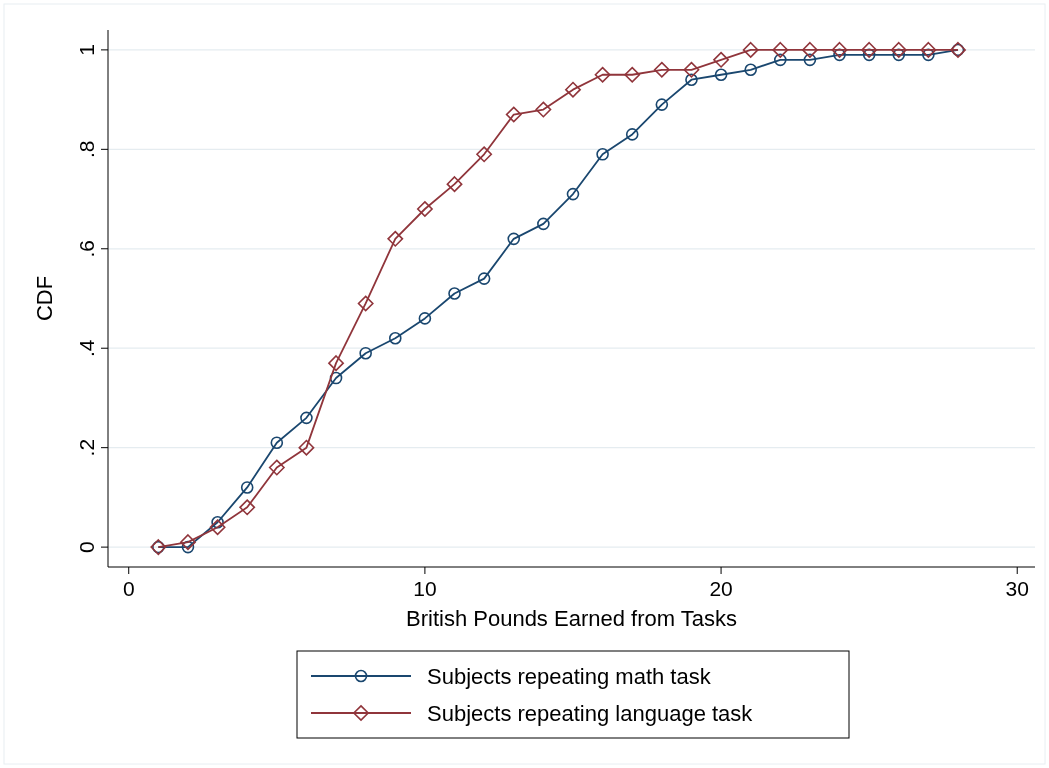 The height and width of the screenshot is (768, 1049). What do you see at coordinates (590, 713) in the screenshot?
I see `legend-label: Subjects repeating language task` at bounding box center [590, 713].